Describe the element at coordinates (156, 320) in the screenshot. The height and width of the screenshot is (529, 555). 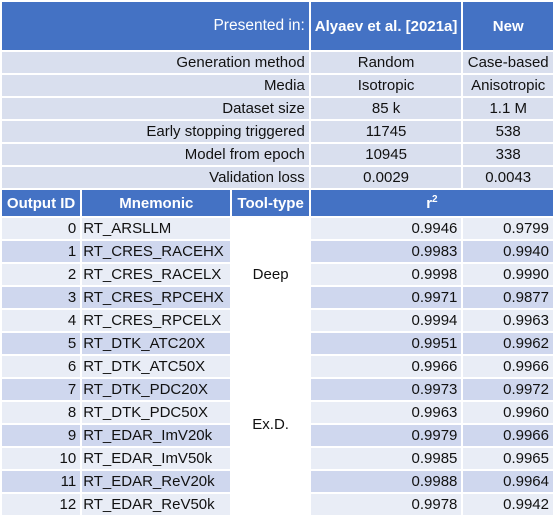
I see `mnemonic-cell: RT_CRES_RPCELX` at that location.